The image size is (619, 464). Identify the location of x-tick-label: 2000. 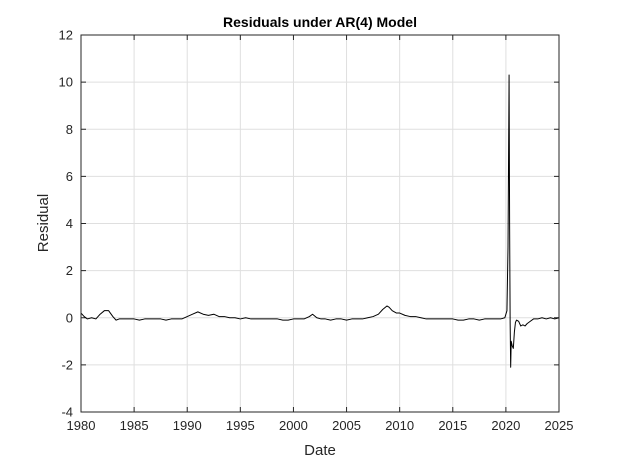
(293, 425).